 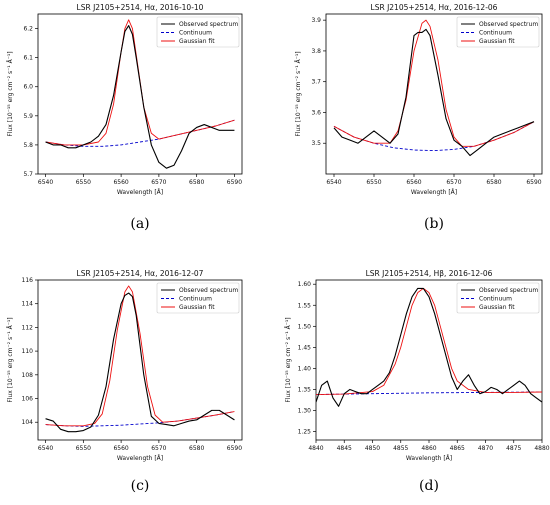 I want to click on y-tick-label: 3.8, so click(x=316, y=51).